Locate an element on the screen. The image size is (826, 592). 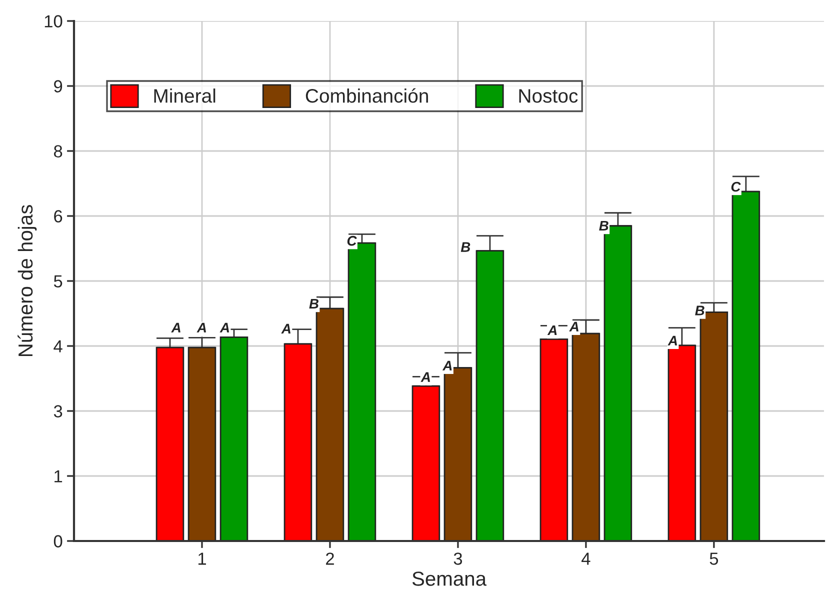
y-tick-label: 6 is located at coordinates (58, 216).